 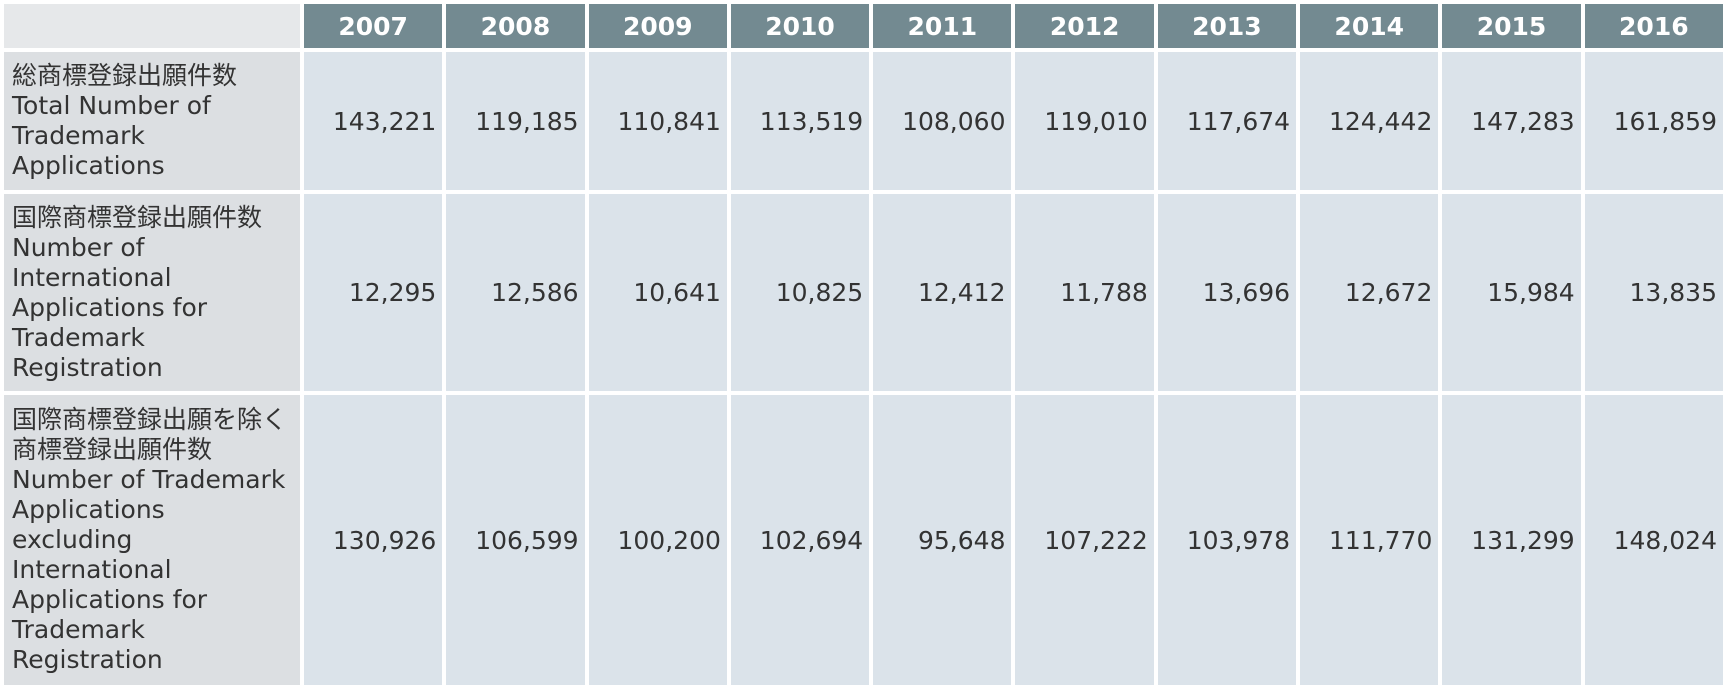 What do you see at coordinates (1369, 292) in the screenshot?
I see `value-cell: 12,672` at bounding box center [1369, 292].